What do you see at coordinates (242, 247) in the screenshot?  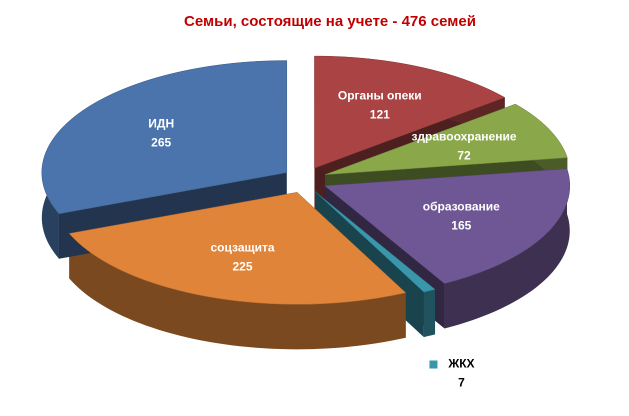 I see `data-label-name: соцзащита` at bounding box center [242, 247].